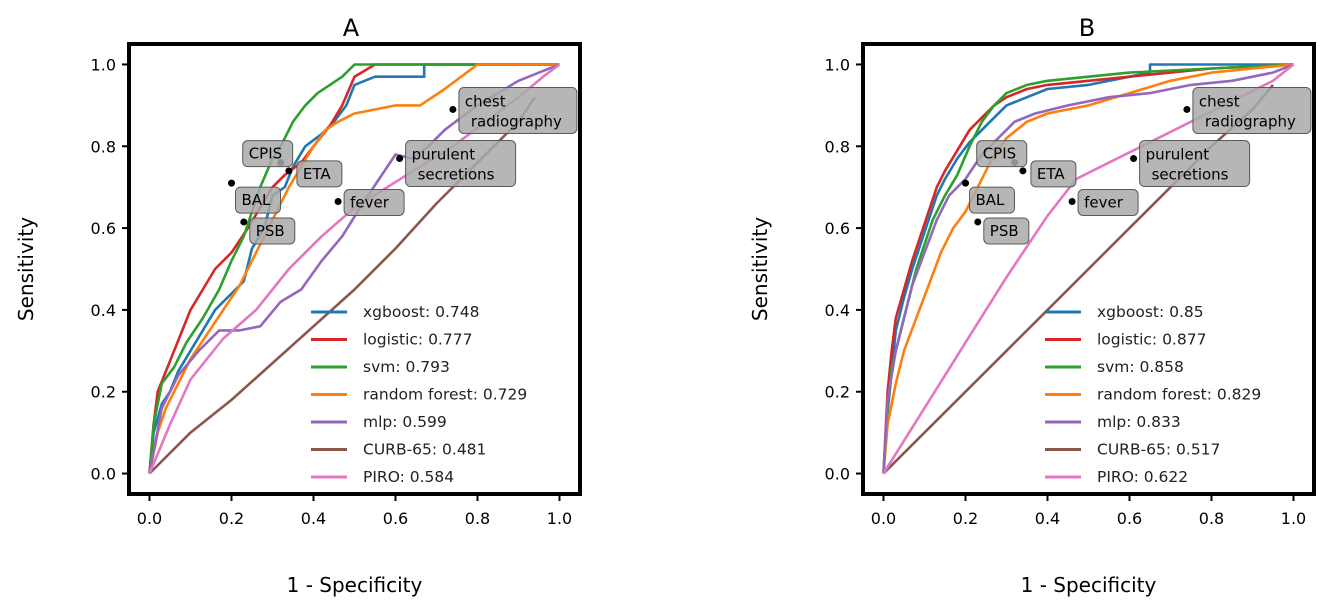 This screenshot has width=1322, height=602. Describe the element at coordinates (1140, 367) in the screenshot. I see `legend-entry: svm: 0.858` at that location.